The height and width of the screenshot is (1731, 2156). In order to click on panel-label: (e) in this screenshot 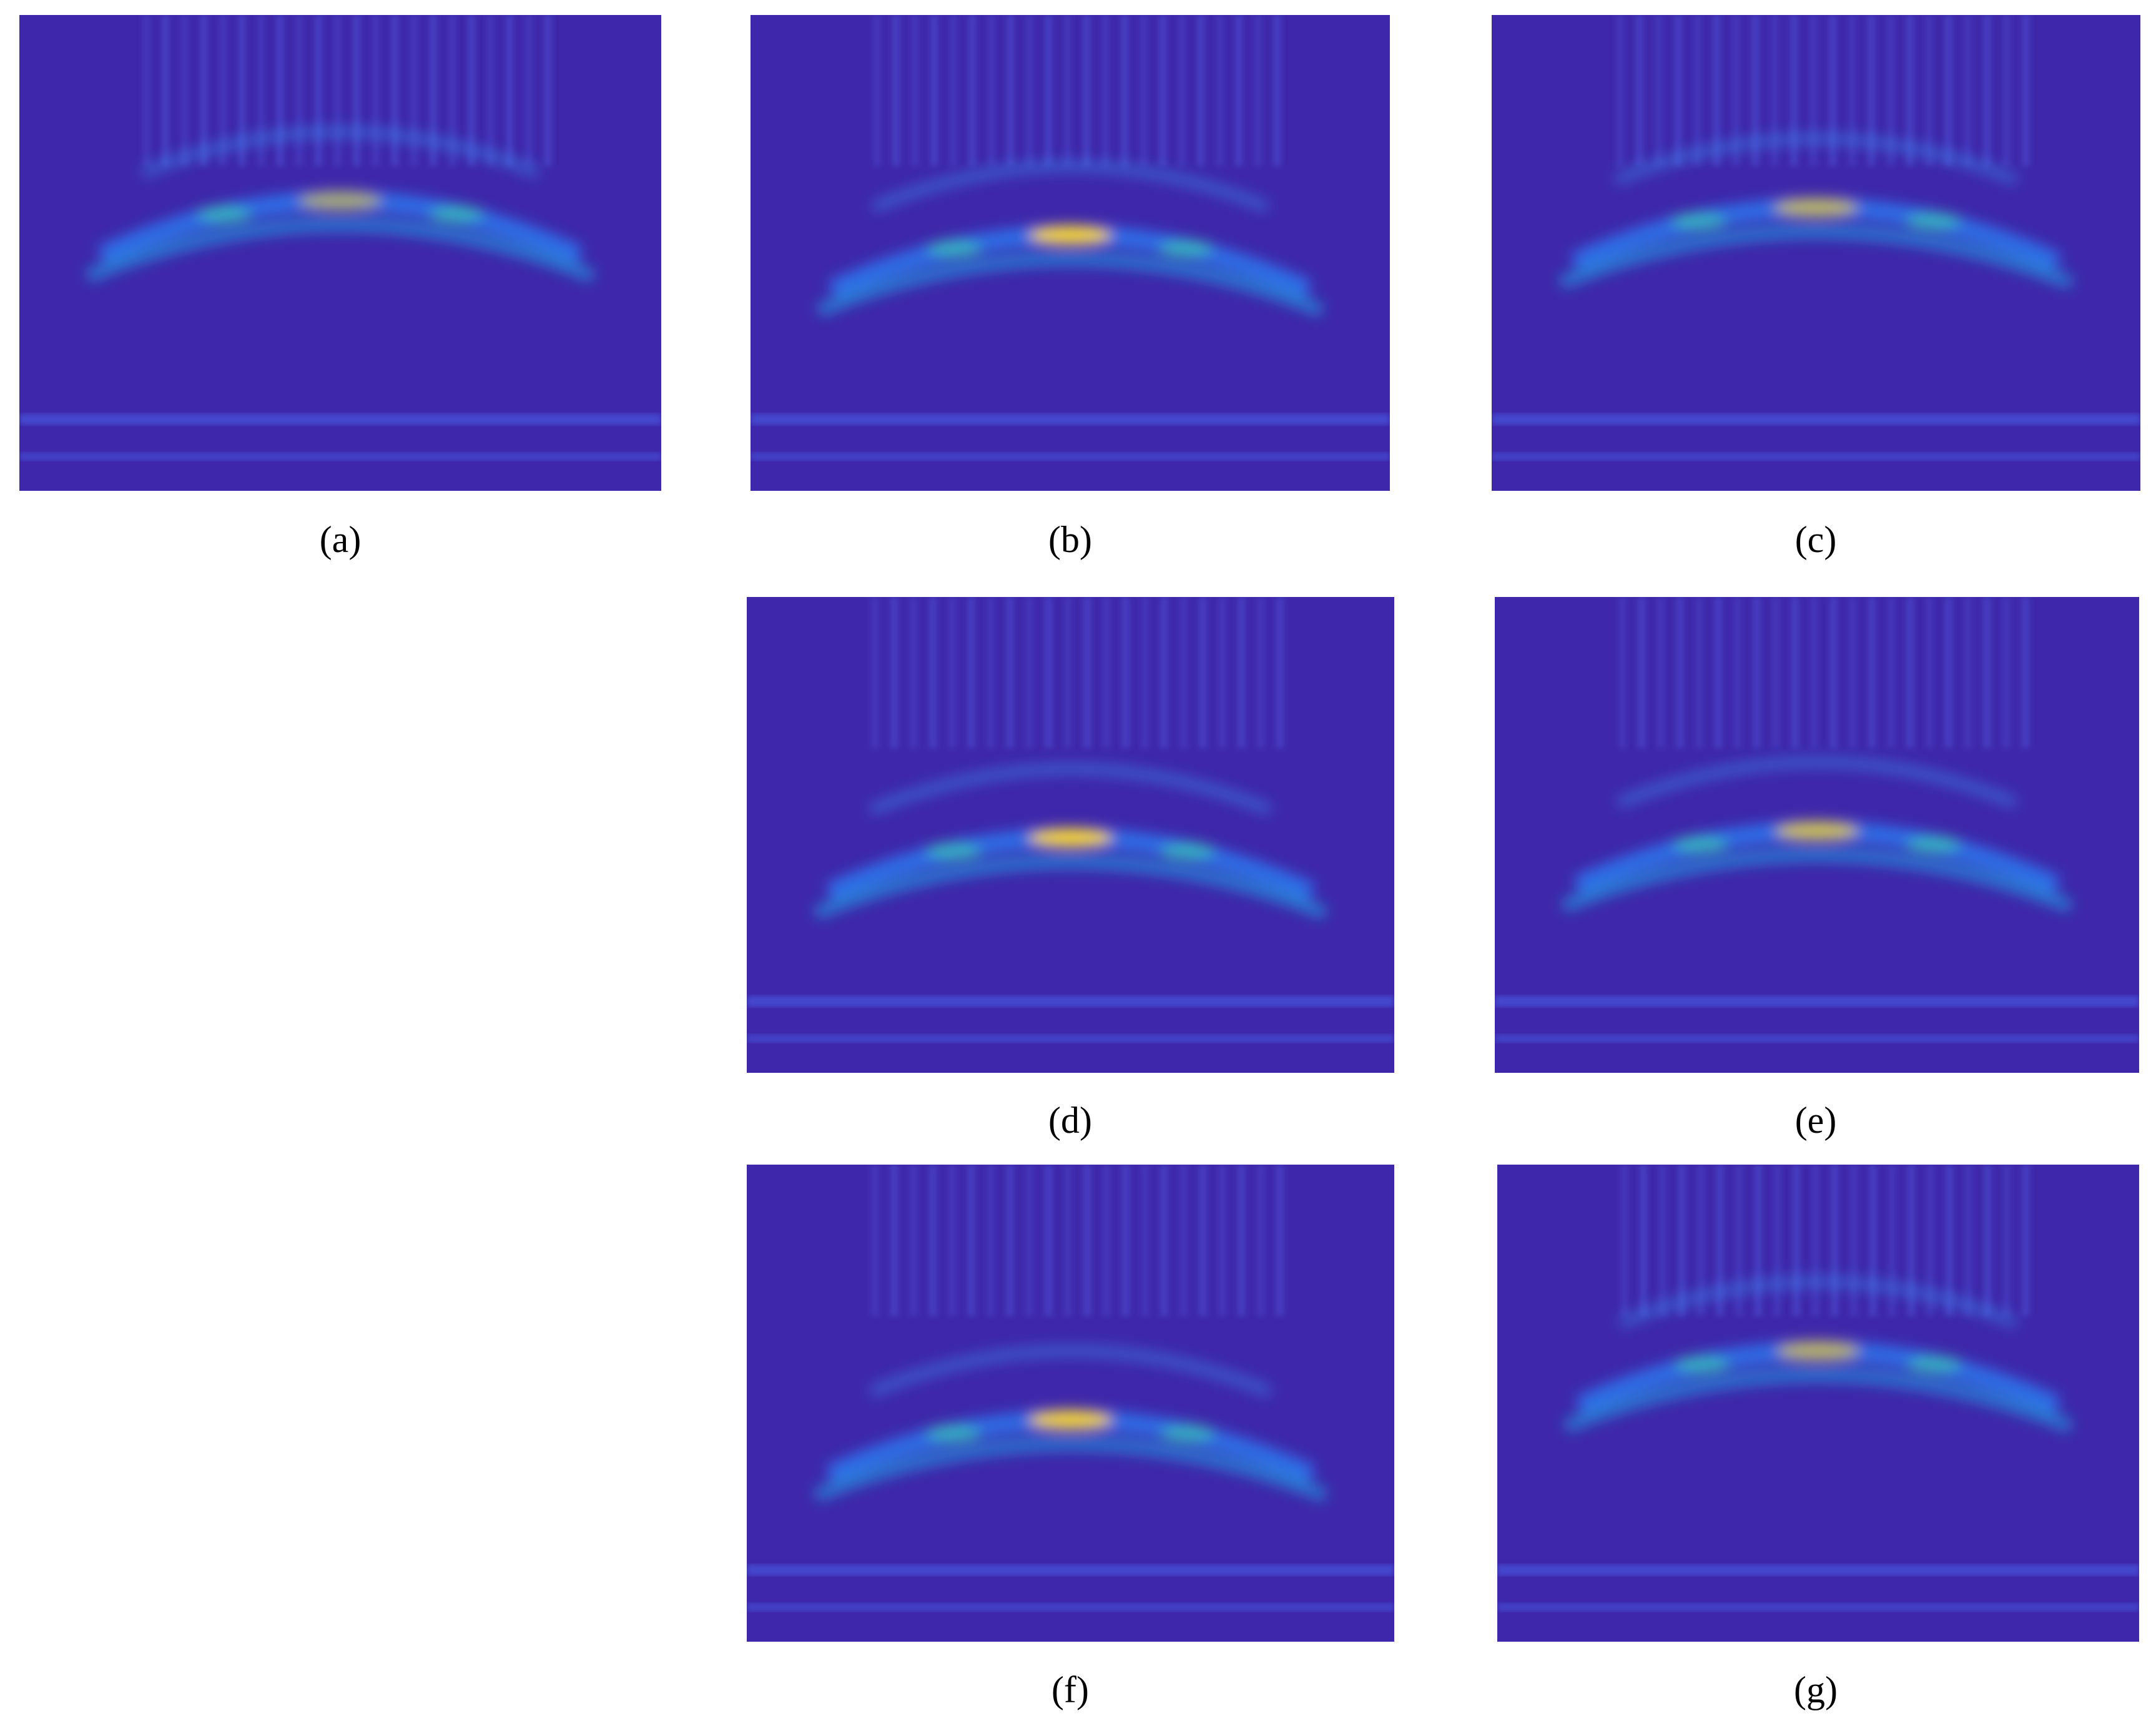, I will do `click(1815, 1120)`.